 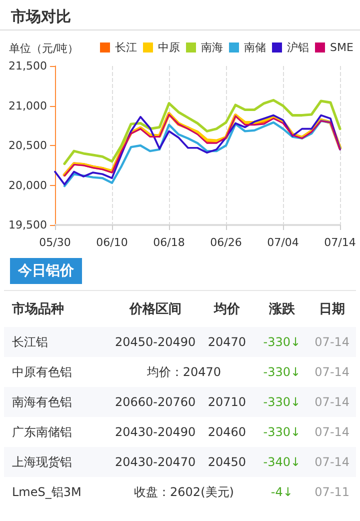 I want to click on y-axis-title: 单位（元/吨）, so click(x=44, y=48).